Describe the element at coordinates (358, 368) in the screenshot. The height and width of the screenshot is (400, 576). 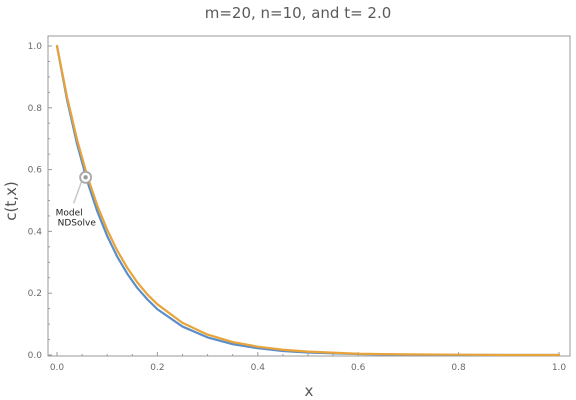
I see `x-tick-label: 0.6` at that location.